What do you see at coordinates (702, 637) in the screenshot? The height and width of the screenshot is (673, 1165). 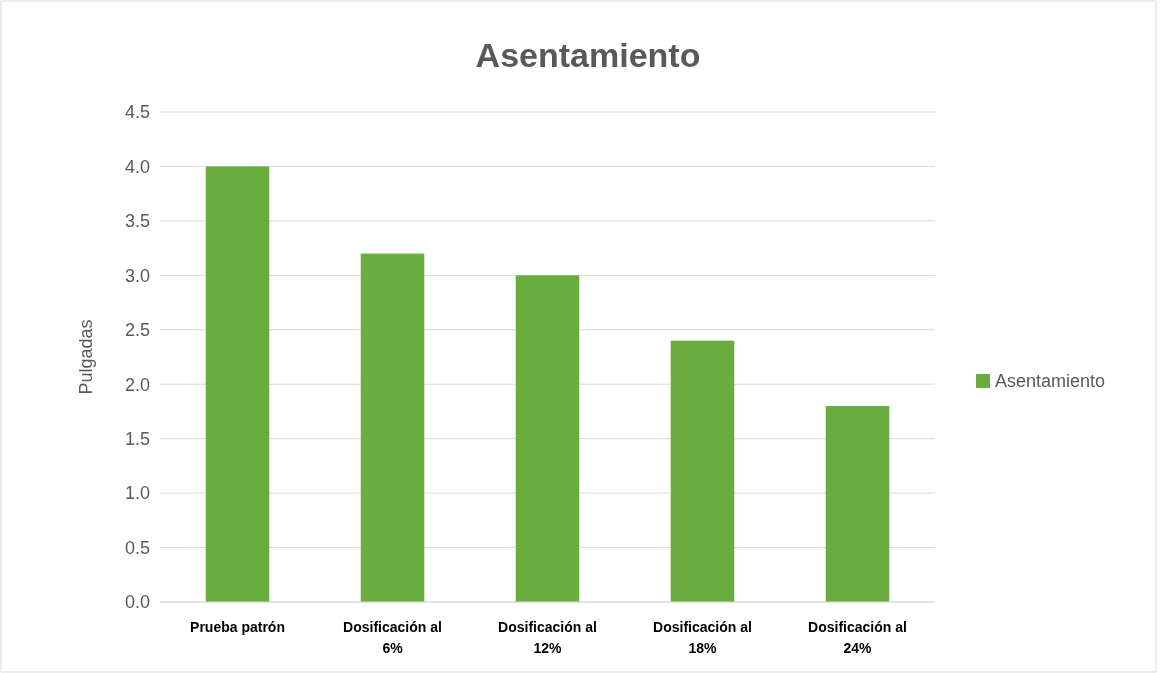 I see `x-tick-label: Dosificación al 18%` at bounding box center [702, 637].